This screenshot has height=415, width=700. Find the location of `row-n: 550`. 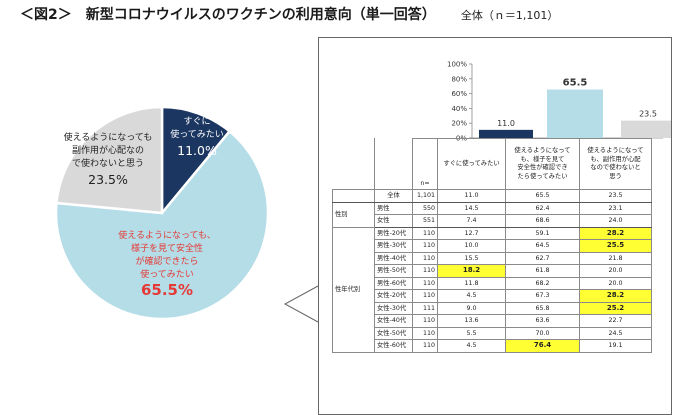

row-n: 550 is located at coordinates (425, 208).